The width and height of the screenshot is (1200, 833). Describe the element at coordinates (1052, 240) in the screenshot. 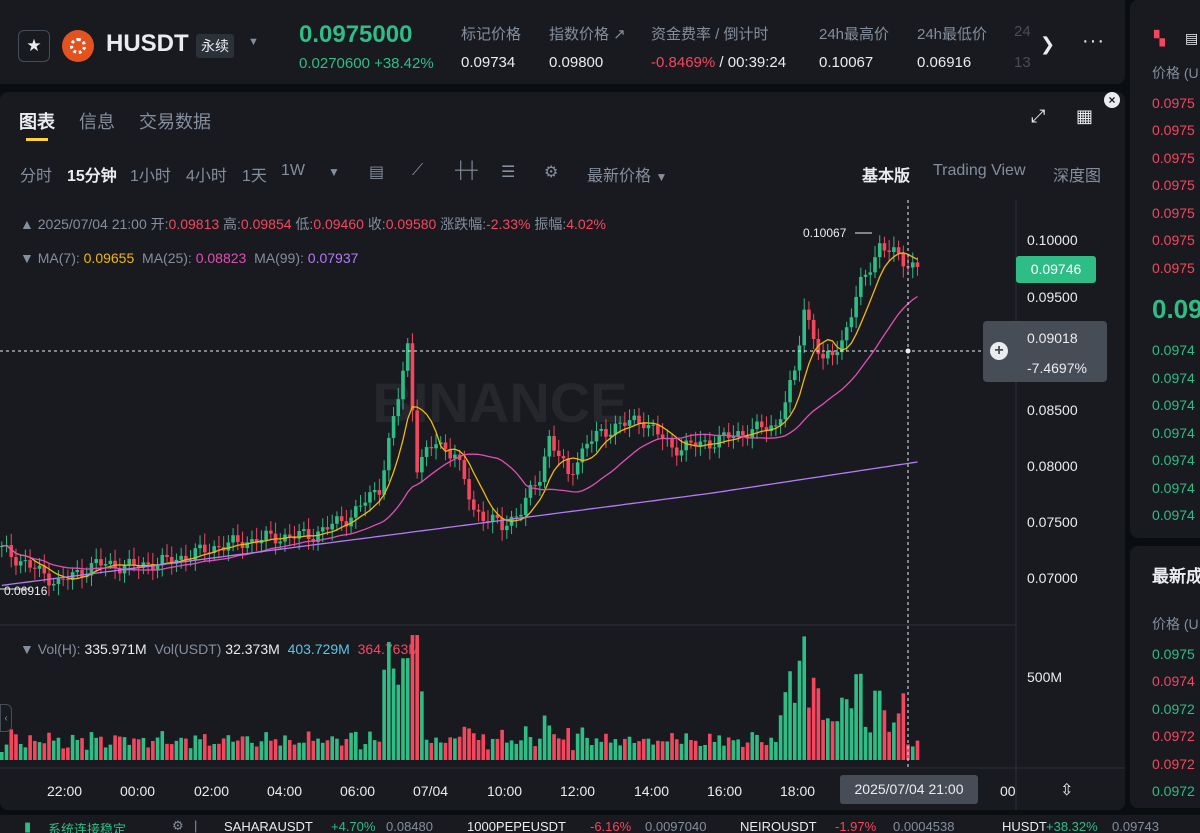

I see `y-tick: 0.10000` at that location.